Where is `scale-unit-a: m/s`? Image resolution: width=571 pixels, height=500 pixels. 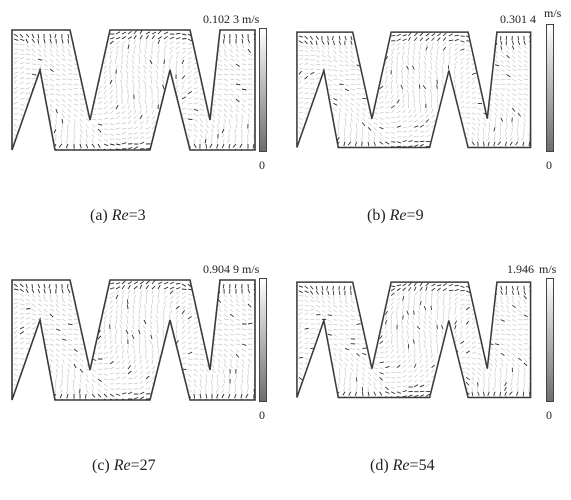
scale-unit-a: m/s is located at coordinates (250, 19).